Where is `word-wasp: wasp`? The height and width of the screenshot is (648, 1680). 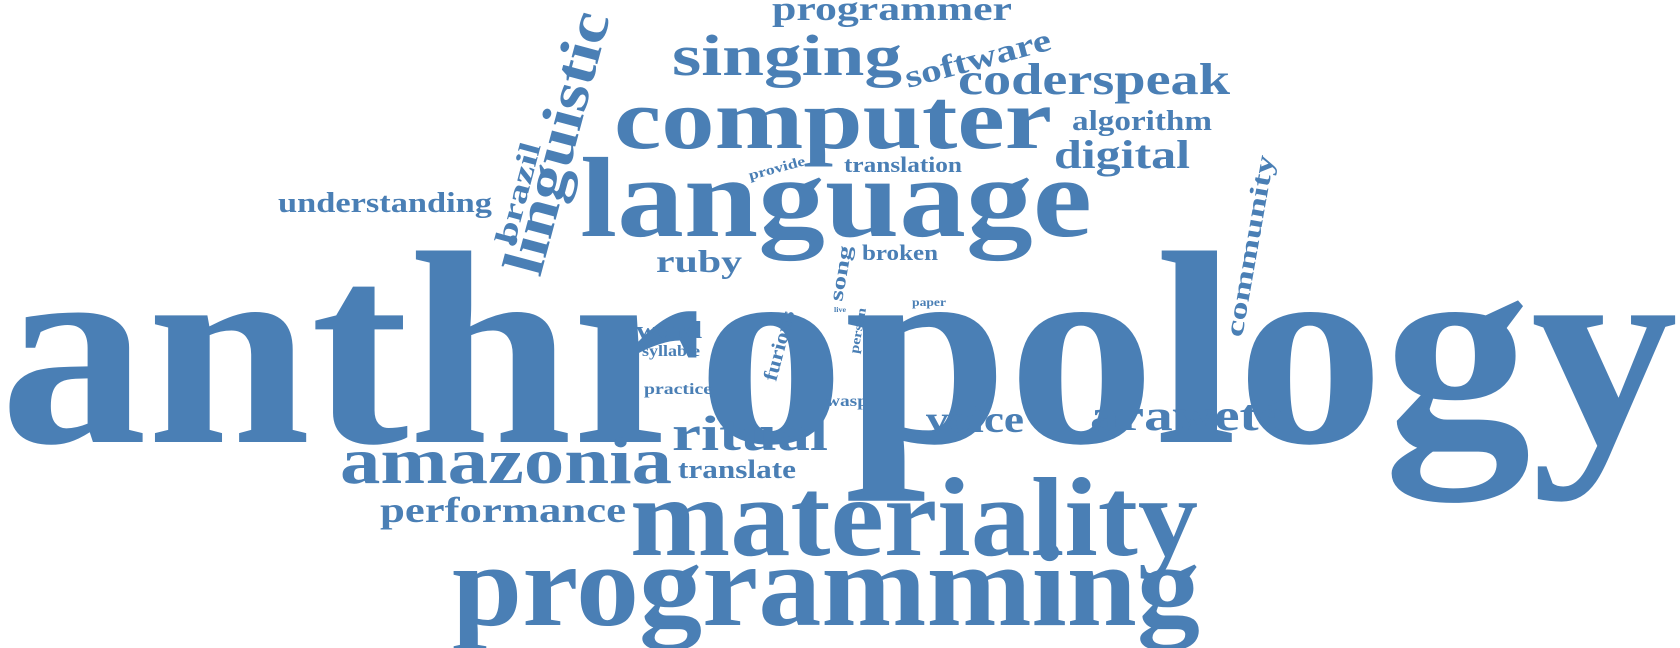 word-wasp: wasp is located at coordinates (847, 401).